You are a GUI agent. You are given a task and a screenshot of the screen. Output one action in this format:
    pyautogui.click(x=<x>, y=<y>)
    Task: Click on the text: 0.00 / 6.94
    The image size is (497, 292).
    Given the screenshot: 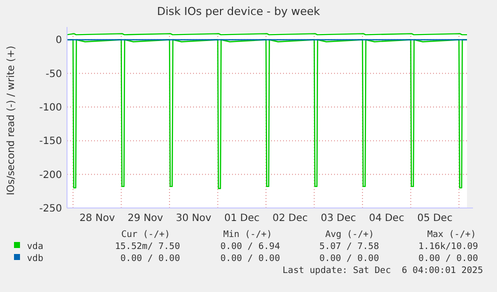 What is the action you would take?
    pyautogui.click(x=250, y=247)
    